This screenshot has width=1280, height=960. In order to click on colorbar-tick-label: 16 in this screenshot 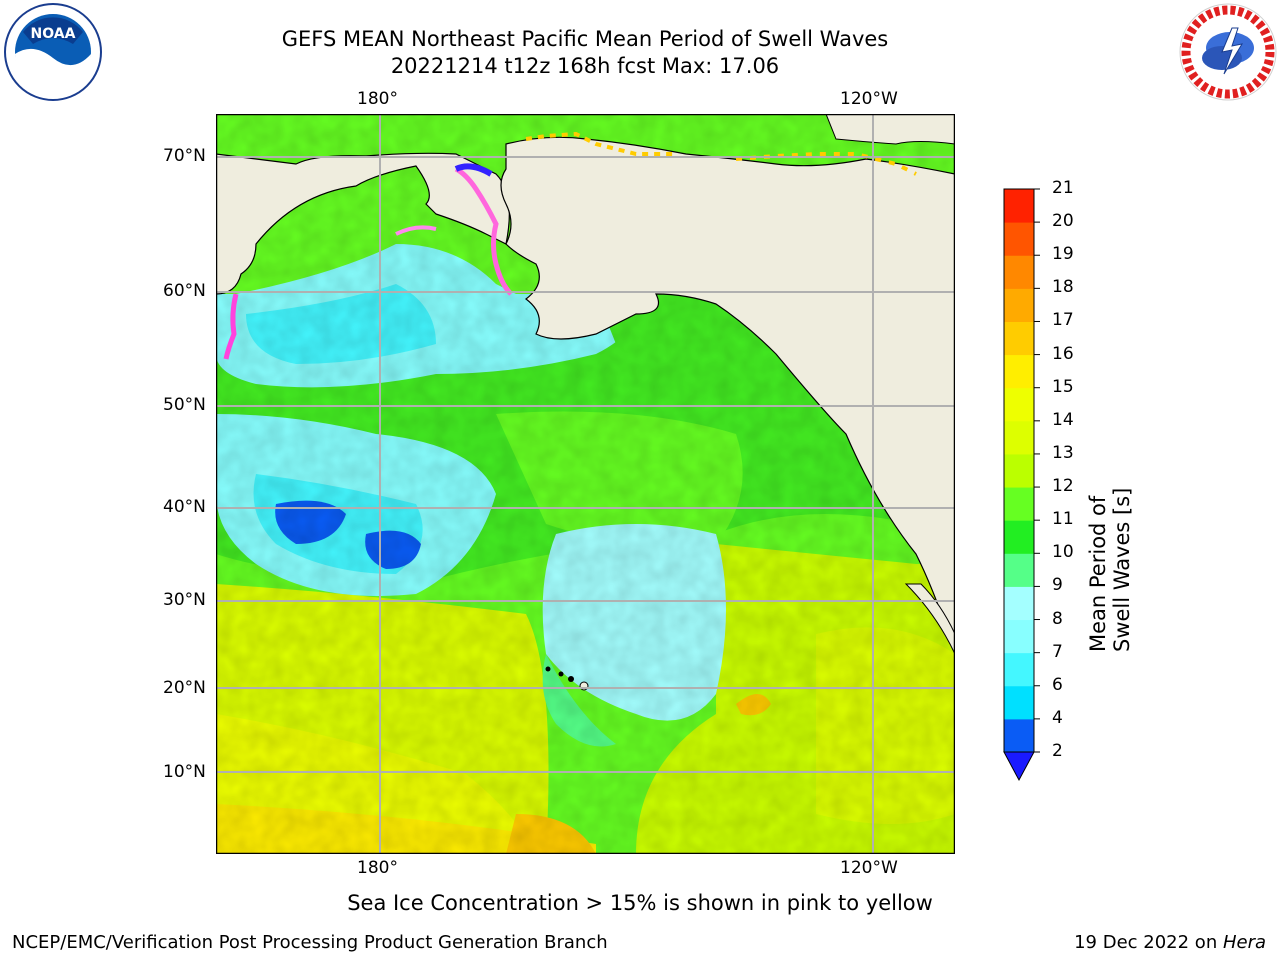, I will do `click(1063, 353)`.